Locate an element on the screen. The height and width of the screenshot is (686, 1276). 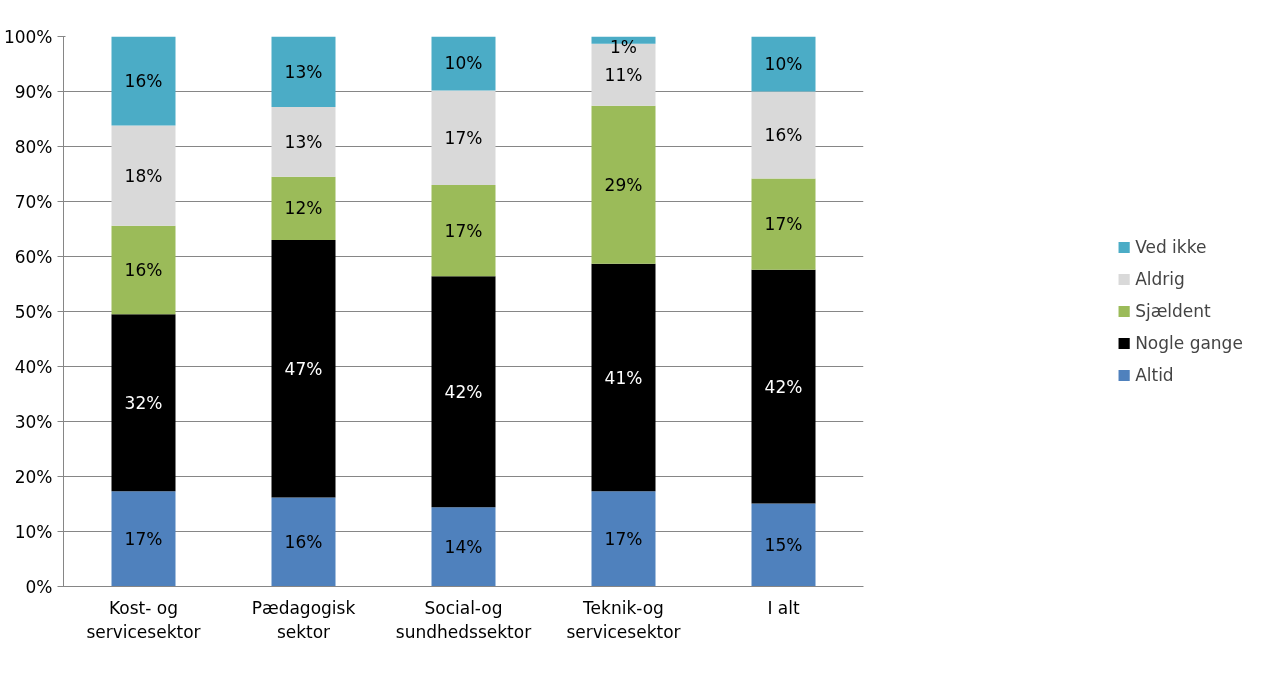
y-tick-label: 30% is located at coordinates (33, 421).